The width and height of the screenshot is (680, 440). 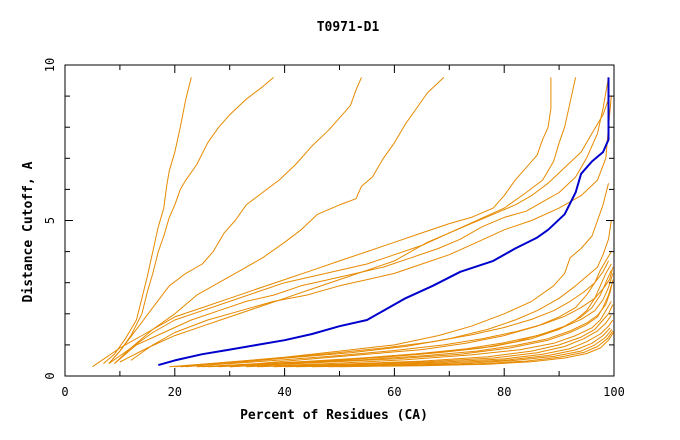 What do you see at coordinates (50, 375) in the screenshot?
I see `y-tick-label: 0` at bounding box center [50, 375].